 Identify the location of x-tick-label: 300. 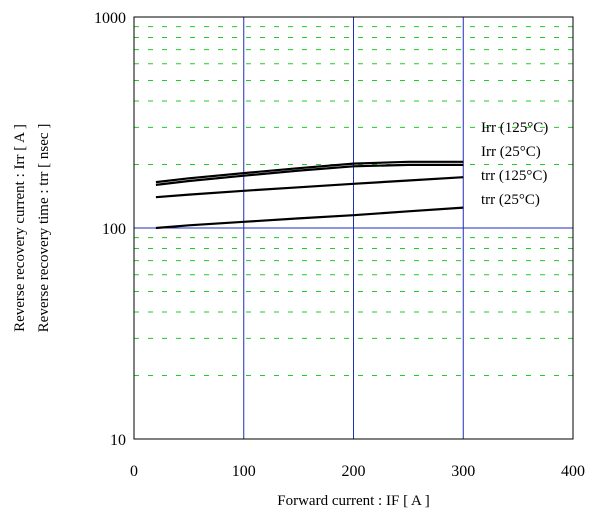
(463, 471).